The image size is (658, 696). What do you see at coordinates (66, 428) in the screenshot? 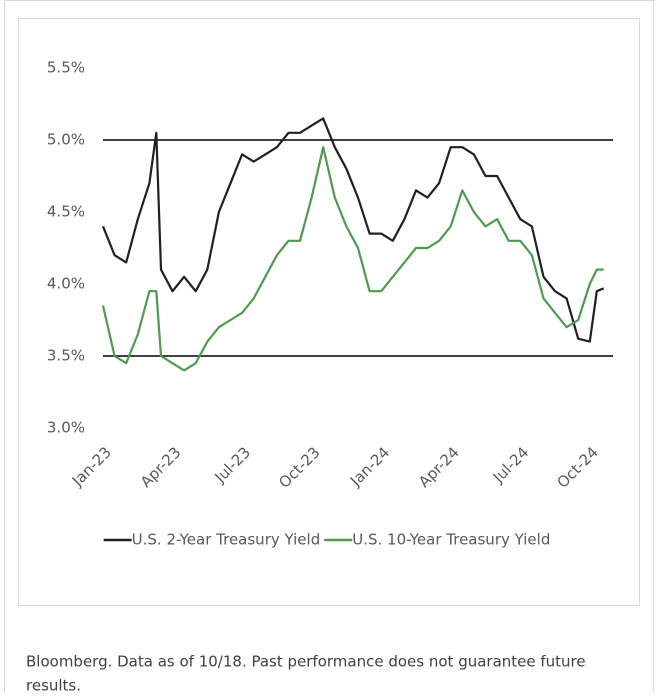
I see `y-tick-label: 3.0%` at bounding box center [66, 428].